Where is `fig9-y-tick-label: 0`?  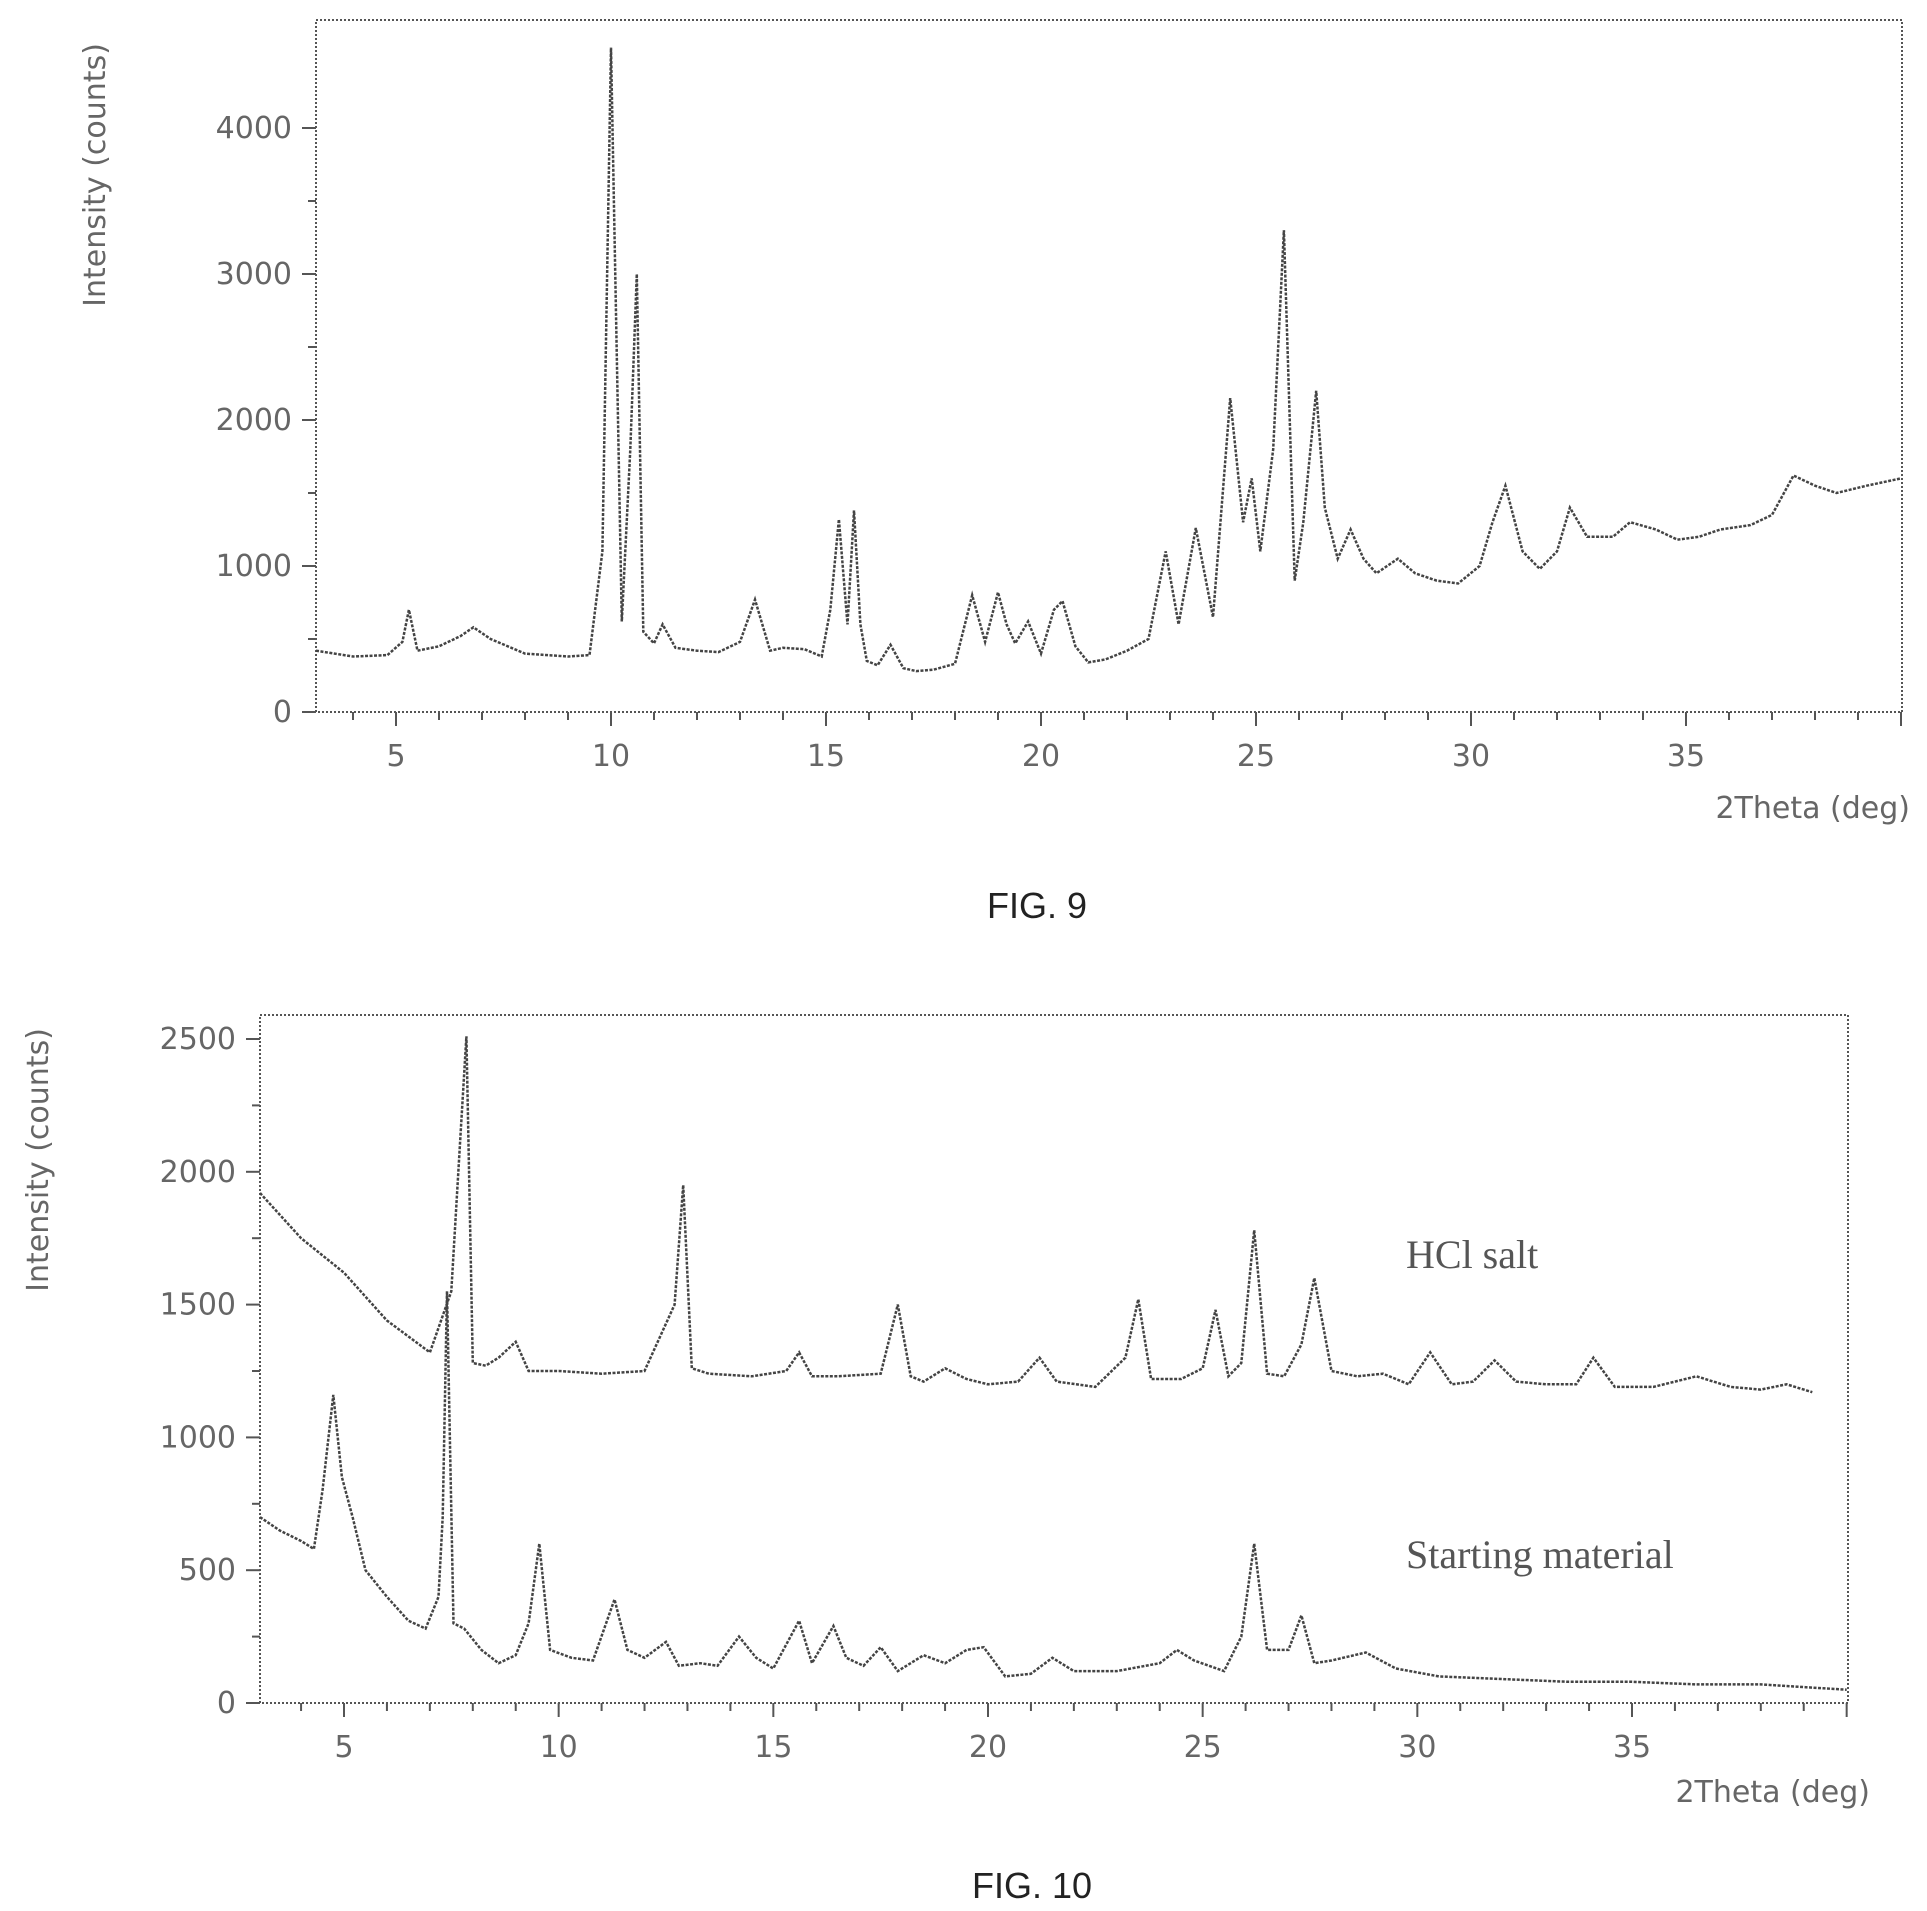
fig9-y-tick-label: 0 is located at coordinates (282, 712).